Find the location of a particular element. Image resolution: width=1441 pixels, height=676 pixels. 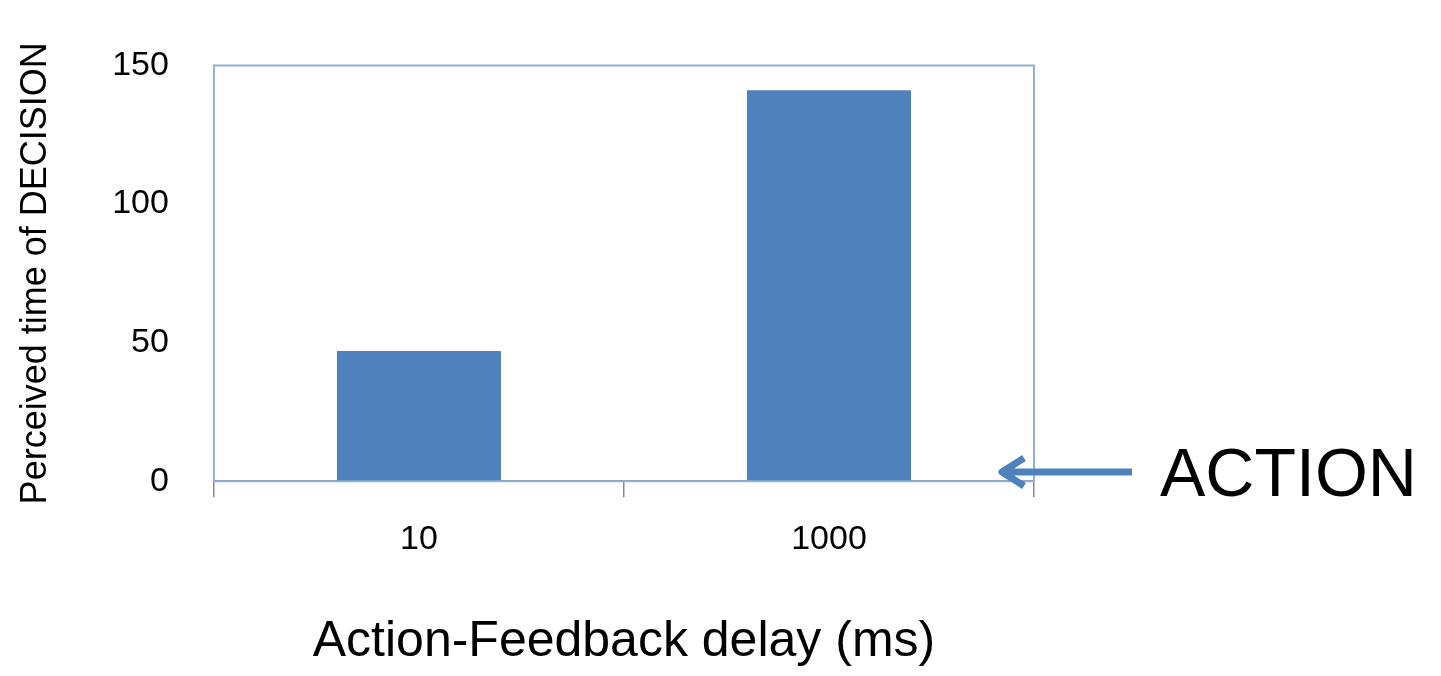

y-tick-label: 0 is located at coordinates (159, 478).